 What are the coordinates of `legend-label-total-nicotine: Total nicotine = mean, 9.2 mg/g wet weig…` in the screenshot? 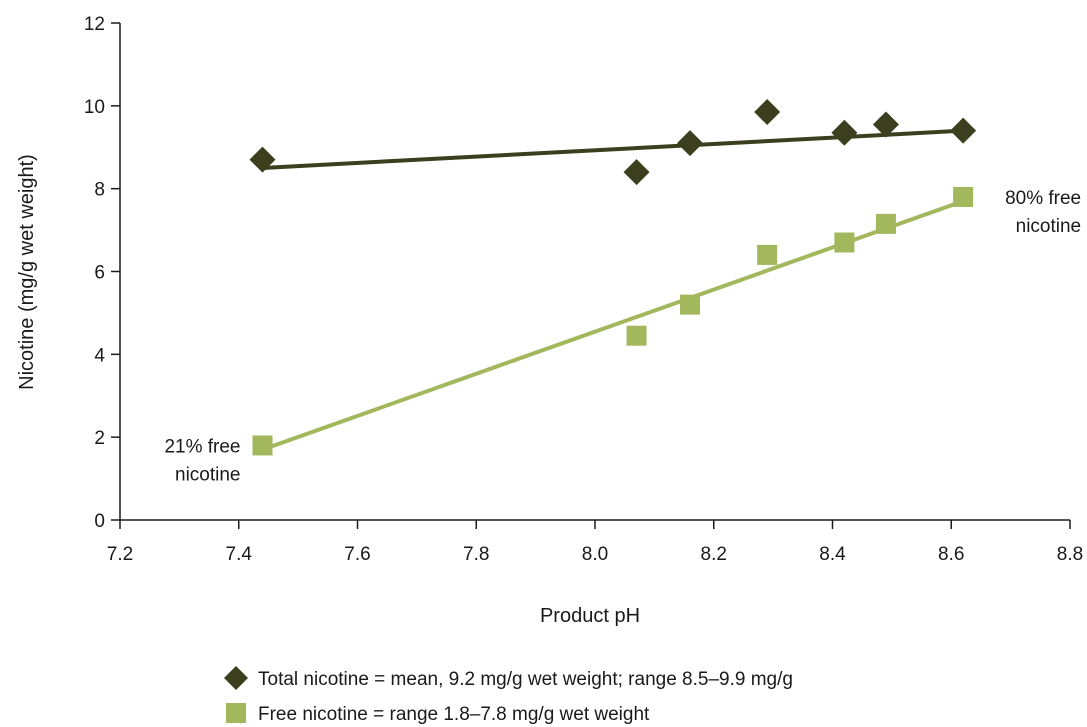 It's located at (525, 679).